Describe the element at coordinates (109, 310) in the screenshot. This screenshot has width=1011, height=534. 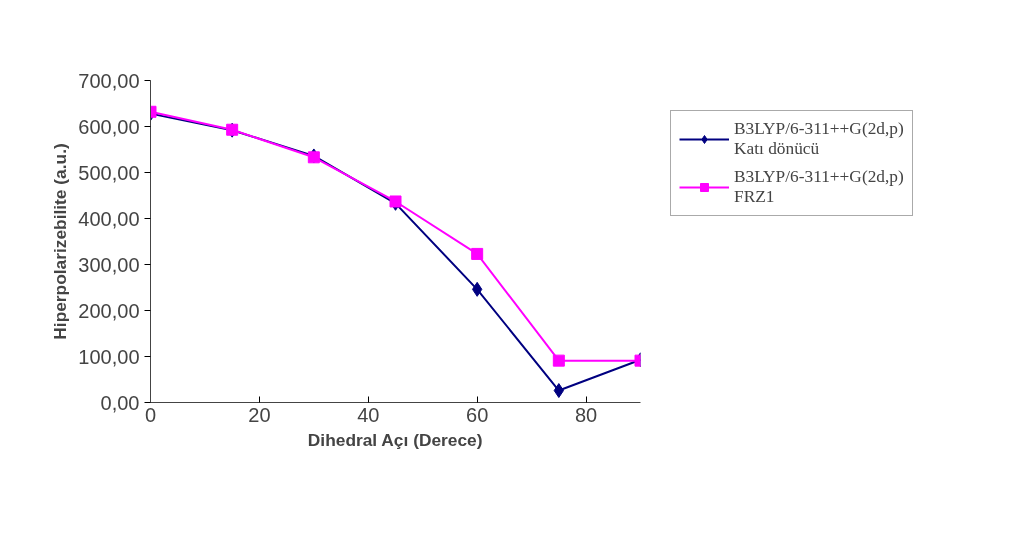
I see `y-tick-label: 200,00` at that location.